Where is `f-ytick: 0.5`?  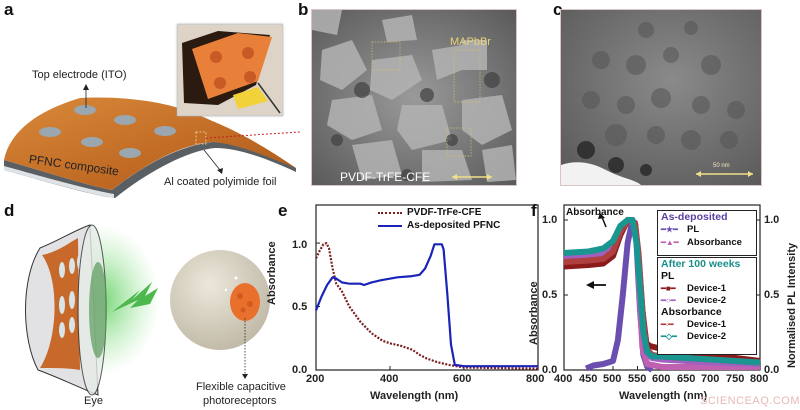
f-ytick: 0.5 is located at coordinates (550, 295).